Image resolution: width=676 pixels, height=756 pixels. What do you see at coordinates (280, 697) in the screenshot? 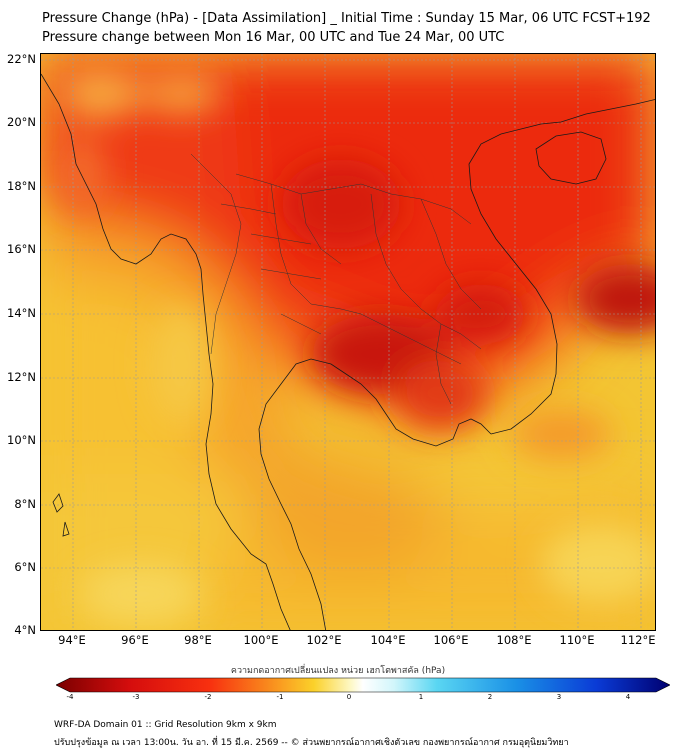
I see `colorbar-tick: -1` at bounding box center [280, 697].